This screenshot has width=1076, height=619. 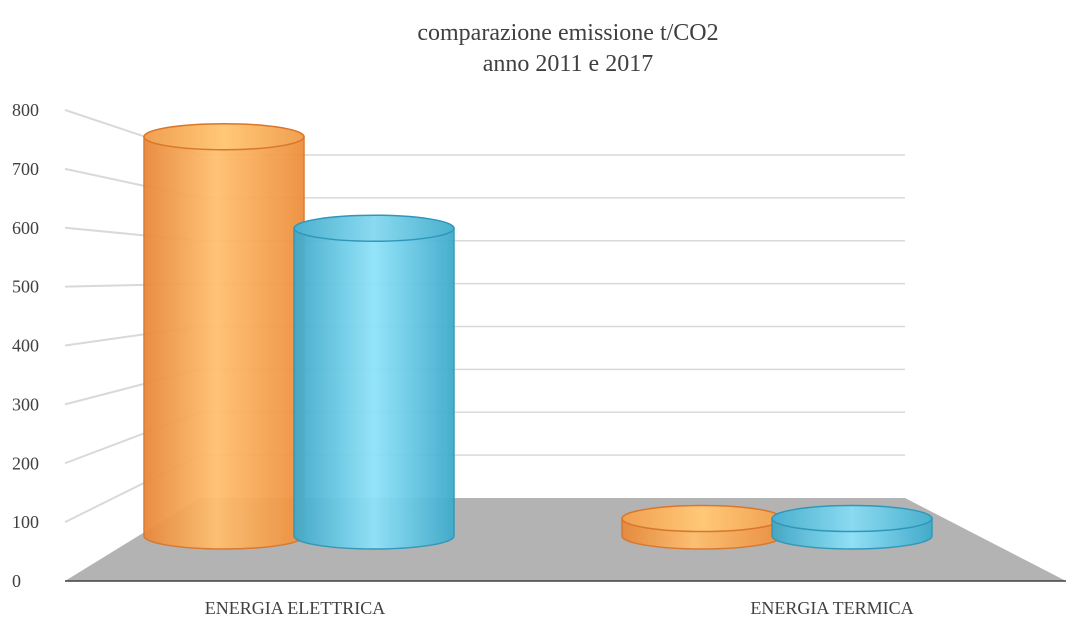 What do you see at coordinates (568, 64) in the screenshot?
I see `chart-subtitle: anno 2011 e 2017` at bounding box center [568, 64].